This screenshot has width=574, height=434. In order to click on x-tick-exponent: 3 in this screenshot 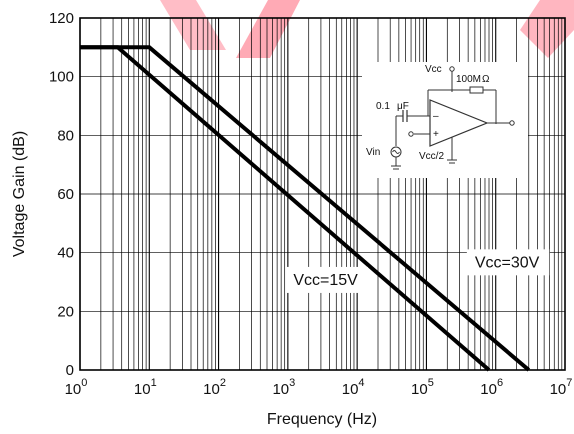, I will do `click(292, 383)`.